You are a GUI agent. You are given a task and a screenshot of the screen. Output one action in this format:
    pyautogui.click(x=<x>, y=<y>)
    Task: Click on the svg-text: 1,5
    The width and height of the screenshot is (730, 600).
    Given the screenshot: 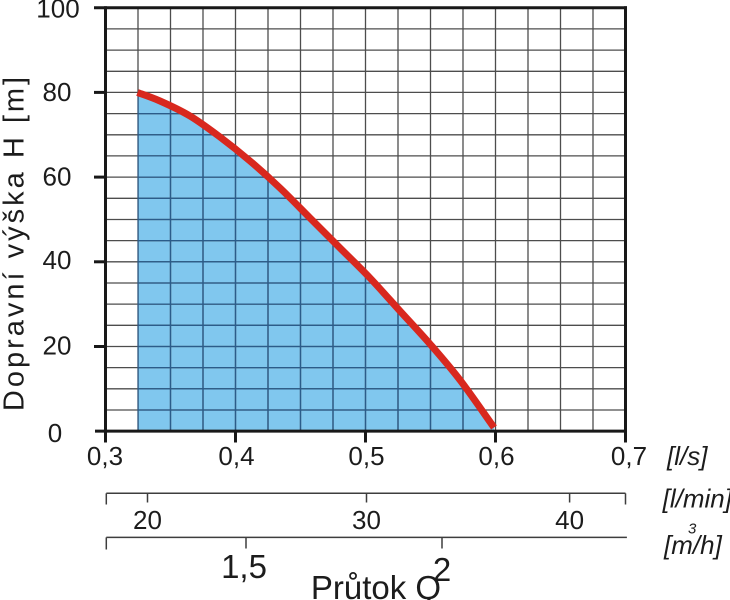 What is the action you would take?
    pyautogui.click(x=244, y=566)
    